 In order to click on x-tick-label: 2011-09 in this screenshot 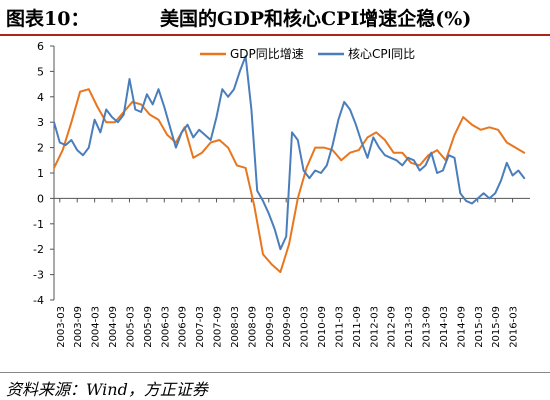, I will do `click(357, 327)`.